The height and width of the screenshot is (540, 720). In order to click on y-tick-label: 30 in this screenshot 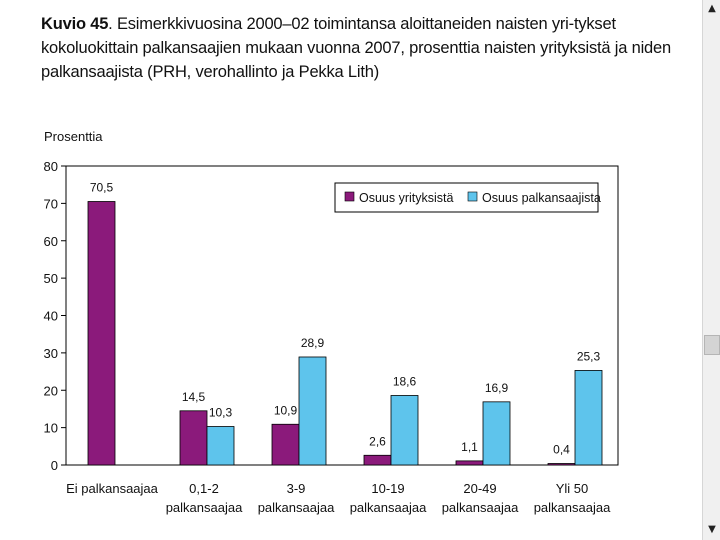, I will do `click(51, 353)`.